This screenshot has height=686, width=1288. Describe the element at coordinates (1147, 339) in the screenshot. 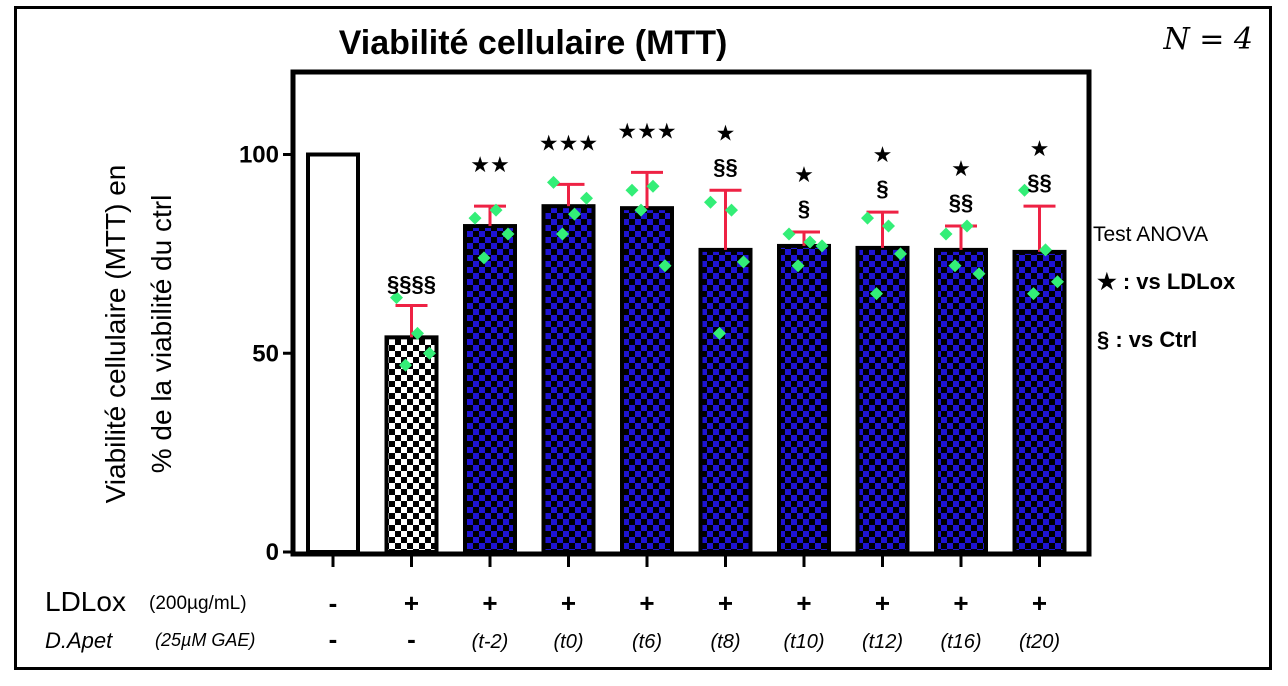

I see `legend-section: § : vs Ctrl` at that location.